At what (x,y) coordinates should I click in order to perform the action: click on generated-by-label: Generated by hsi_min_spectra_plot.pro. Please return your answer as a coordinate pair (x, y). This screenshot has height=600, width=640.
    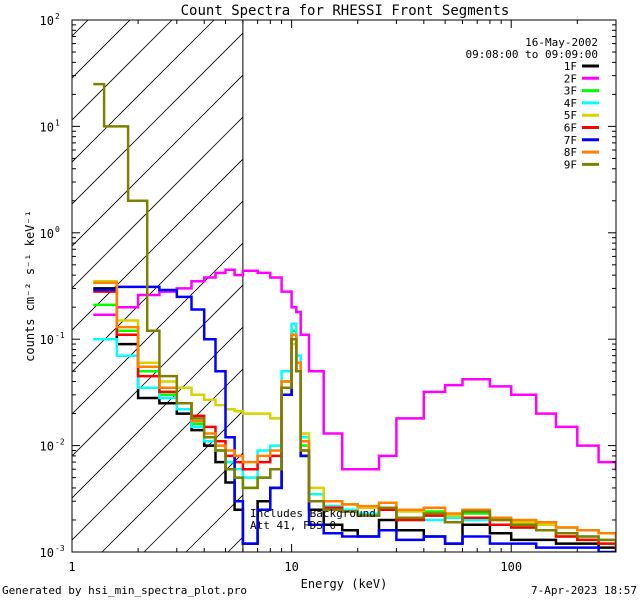
    Looking at the image, I should click on (124, 590).